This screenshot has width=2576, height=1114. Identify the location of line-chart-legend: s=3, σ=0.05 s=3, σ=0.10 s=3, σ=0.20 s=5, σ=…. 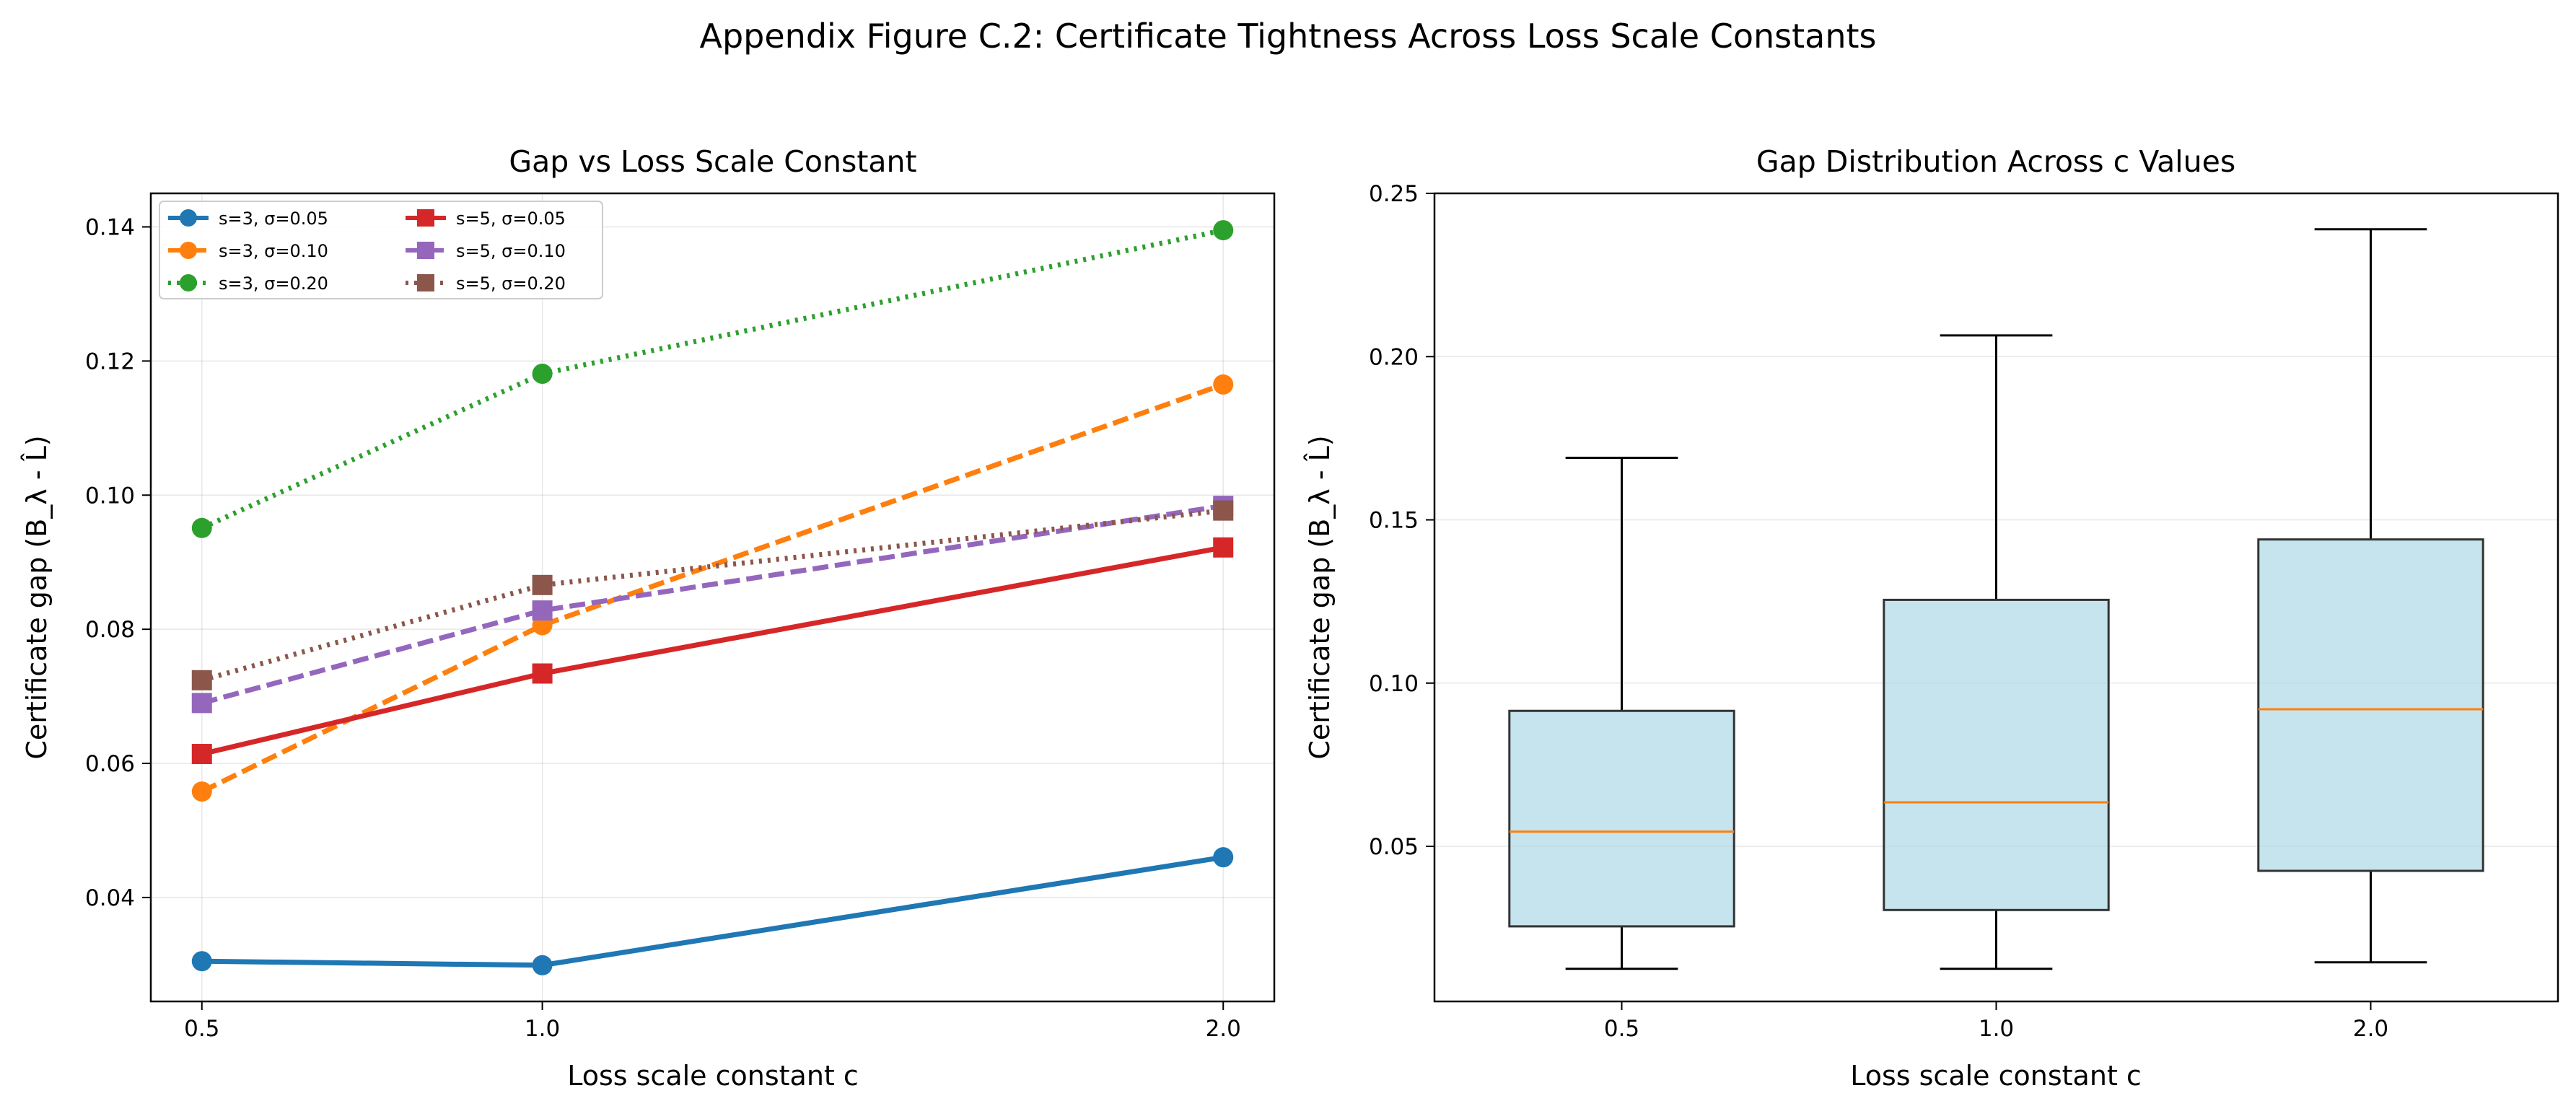
(381, 250).